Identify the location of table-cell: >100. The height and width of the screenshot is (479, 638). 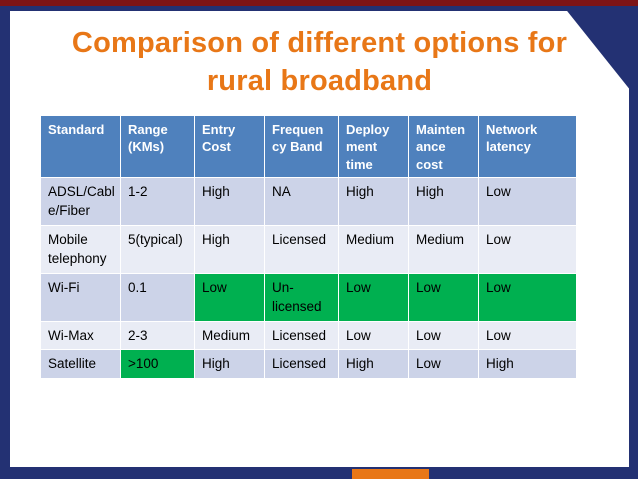
(157, 364).